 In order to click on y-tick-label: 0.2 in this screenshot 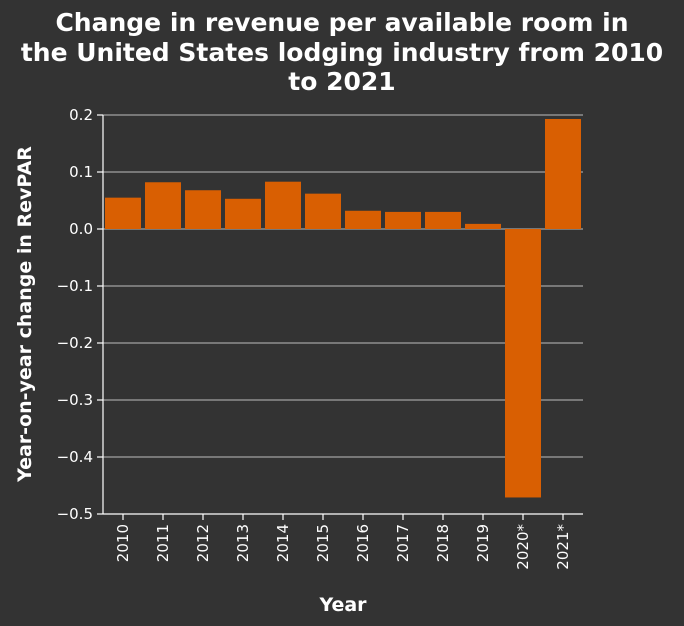, I will do `click(81, 115)`.